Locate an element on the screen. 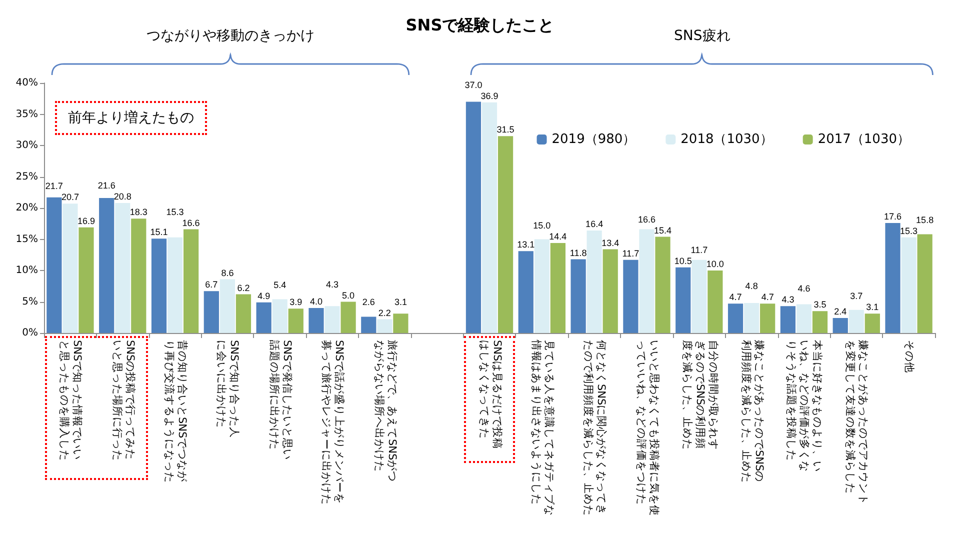 This screenshot has height=541, width=960. data-label: 5.4 is located at coordinates (280, 285).